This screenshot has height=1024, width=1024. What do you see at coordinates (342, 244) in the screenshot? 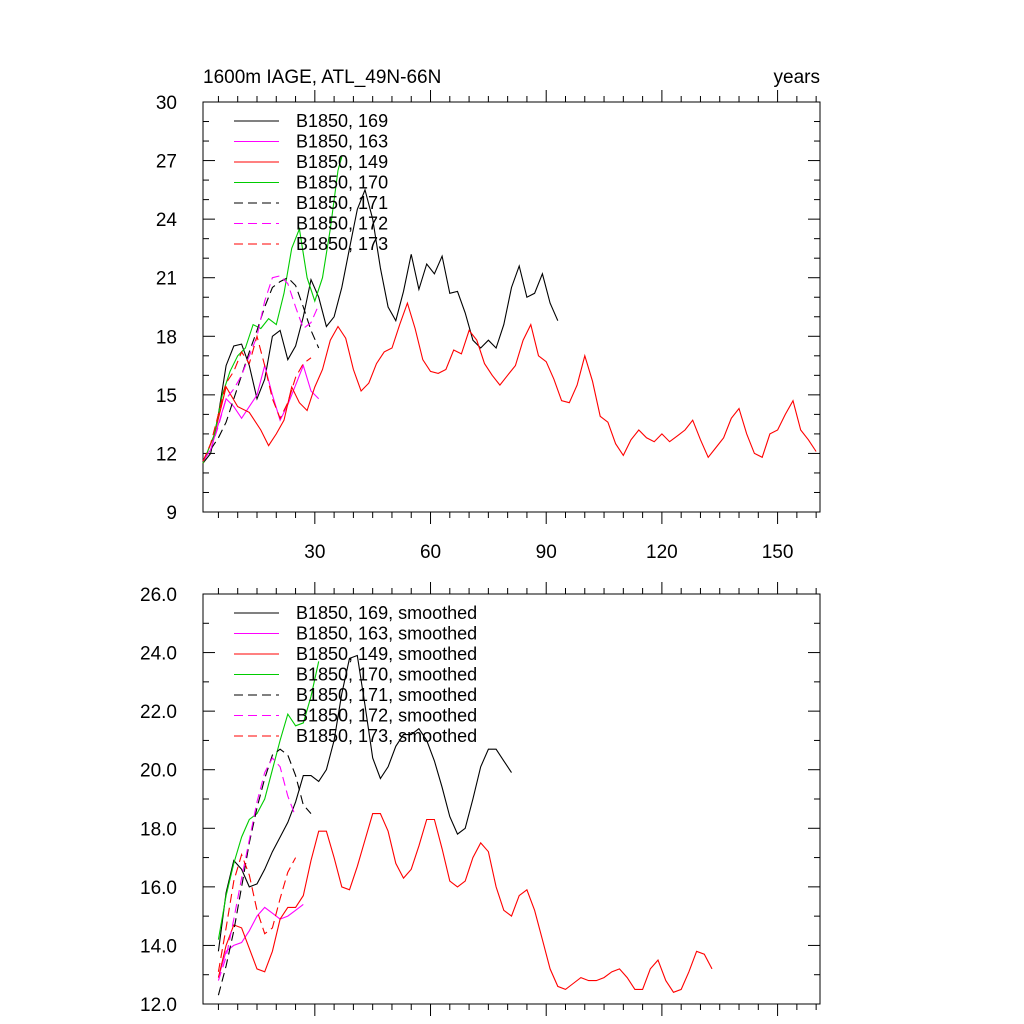
I see `legend-entry-6: B1850, 173` at bounding box center [342, 244].